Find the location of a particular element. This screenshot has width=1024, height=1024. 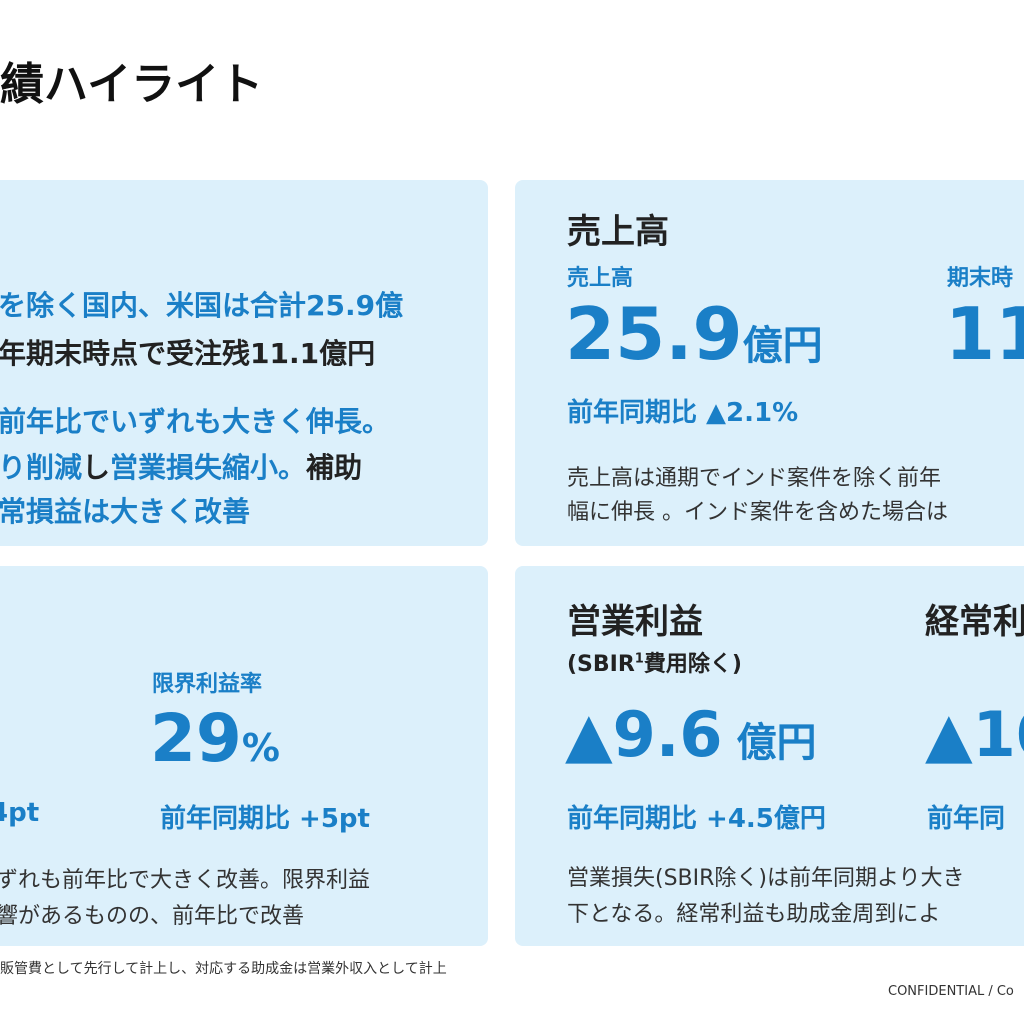

margin-label: 限界利益率 is located at coordinates (207, 684).